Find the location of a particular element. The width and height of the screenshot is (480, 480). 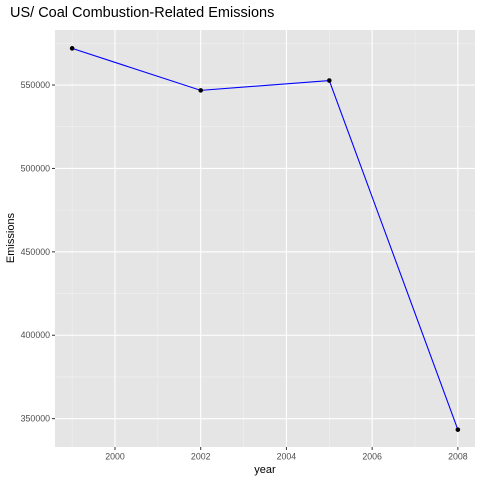

y-axis-title: Emissions is located at coordinates (11, 237).